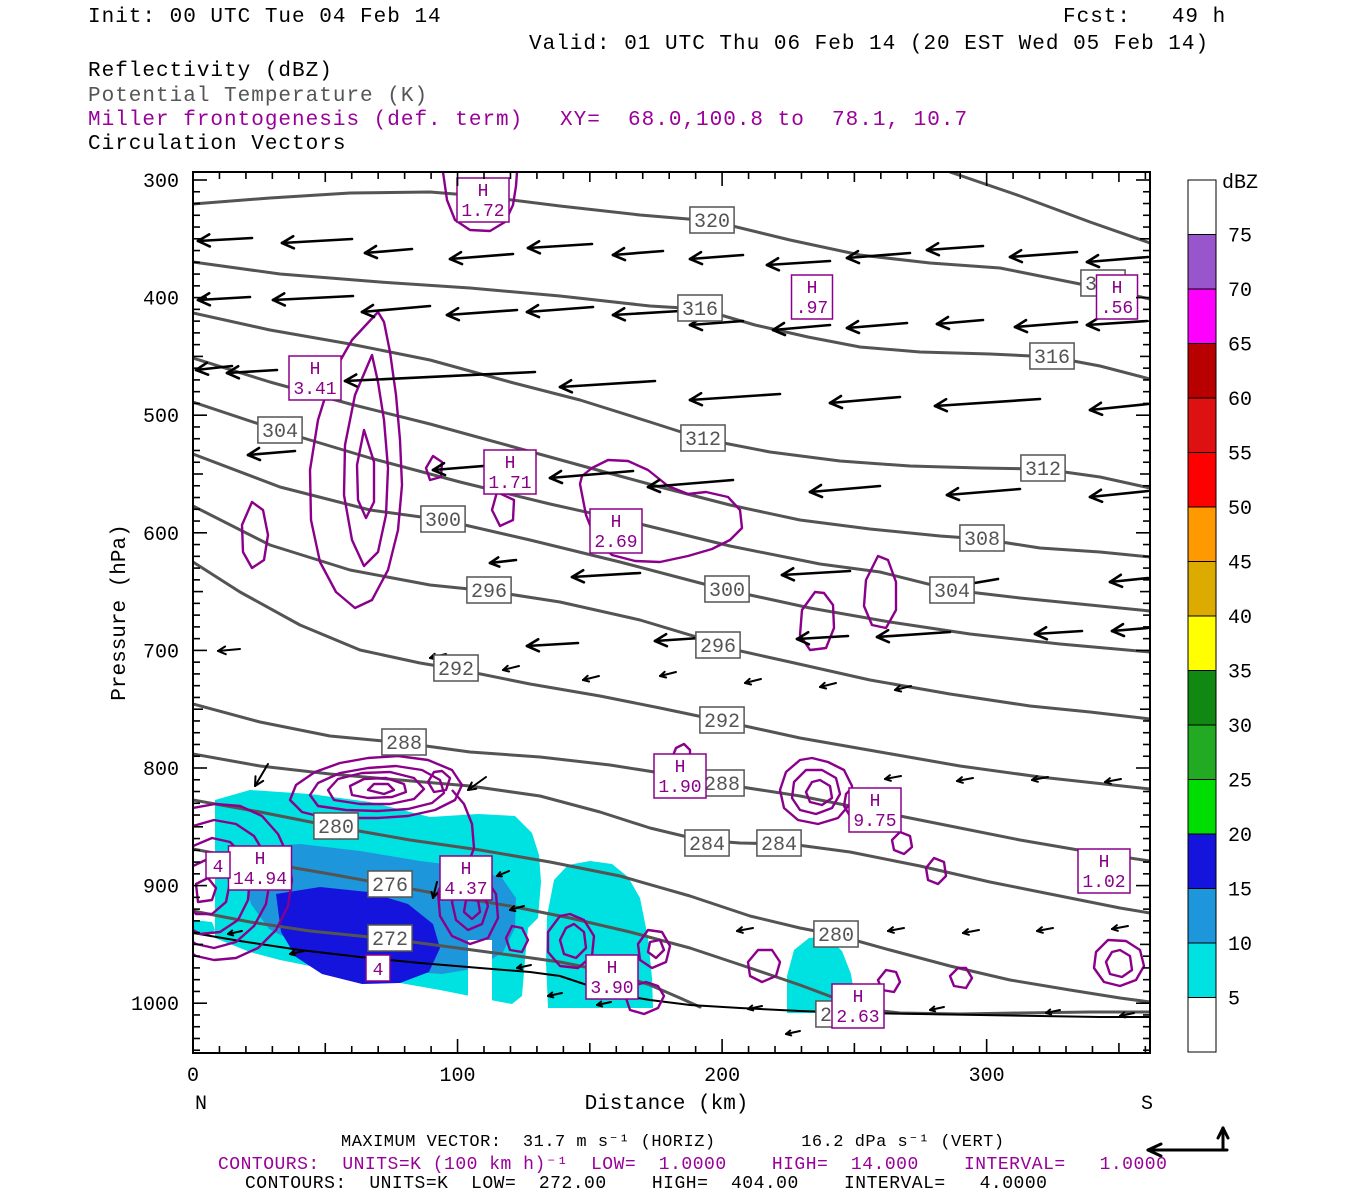  What do you see at coordinates (217, 144) in the screenshot?
I see `legend-circulation-vectors: Circulation Vectors` at bounding box center [217, 144].